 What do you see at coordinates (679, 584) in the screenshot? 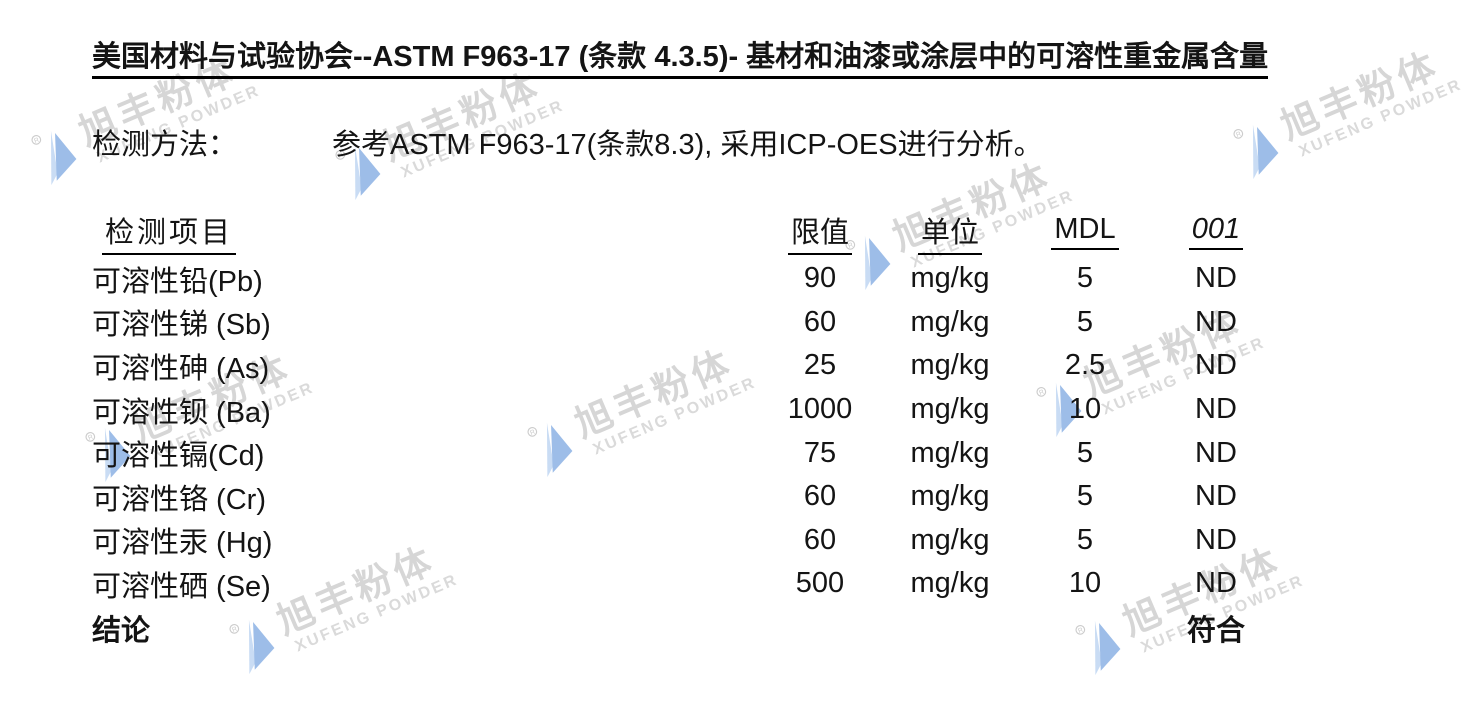
I see `table-row: 可溶性硒 (Se) 500 mg/kg 10 ND` at bounding box center [679, 584].